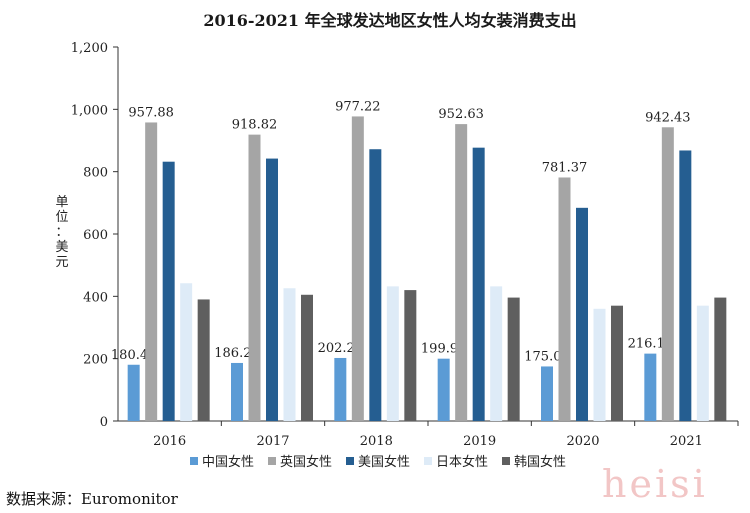  I want to click on data-label: 202.26, so click(341, 348).